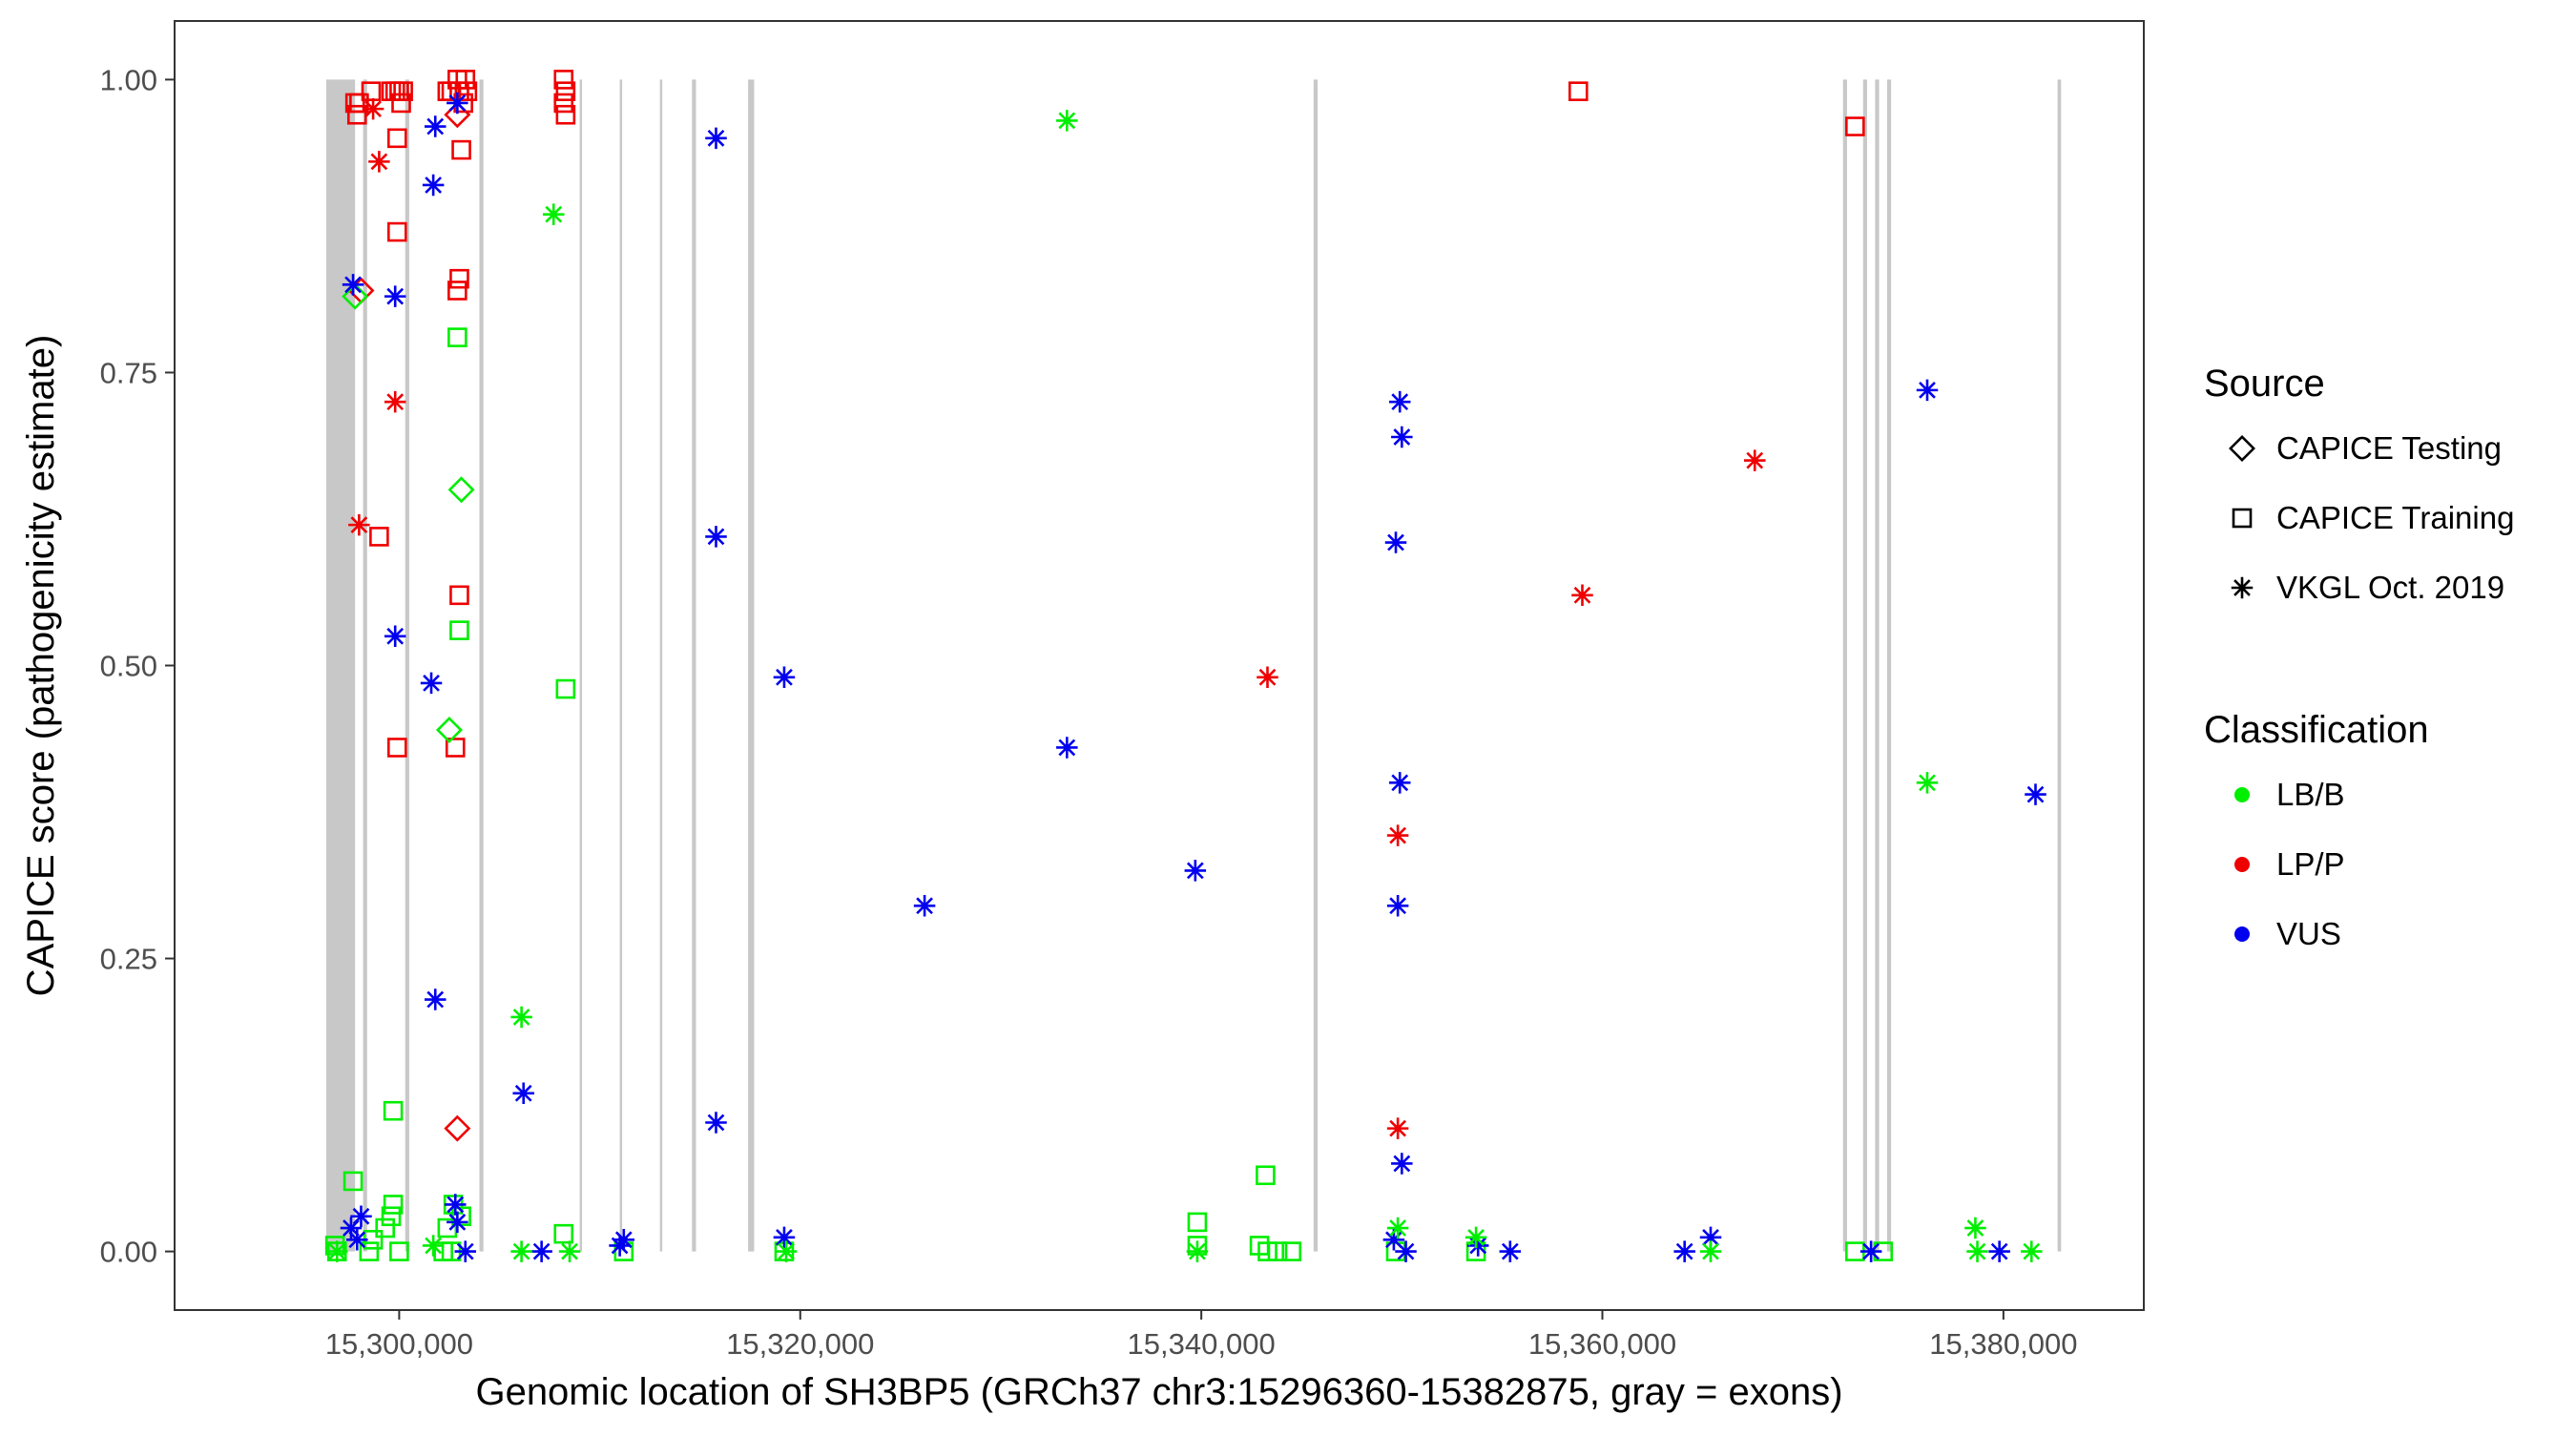  Describe the element at coordinates (128, 79) in the screenshot. I see `y-tick-label: 1.00` at that location.